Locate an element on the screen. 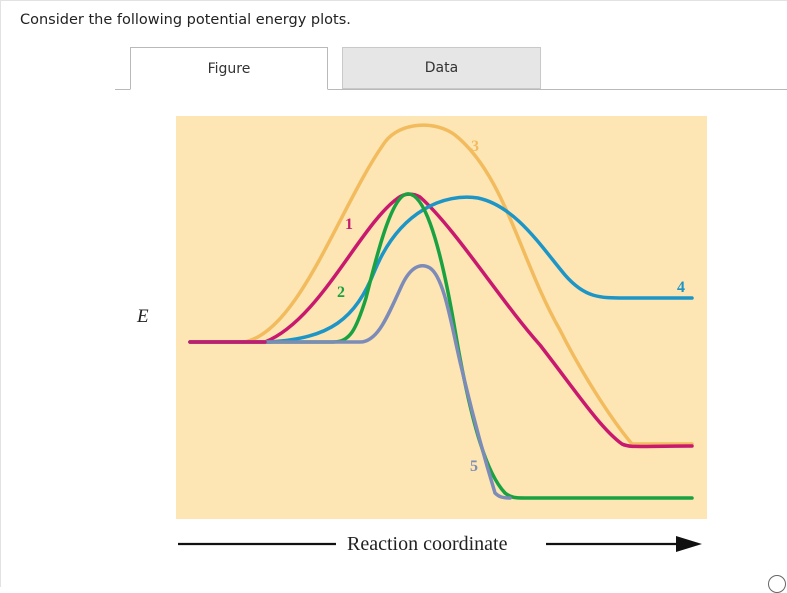 The height and width of the screenshot is (593, 787). tab-data-label: Data is located at coordinates (441, 68).